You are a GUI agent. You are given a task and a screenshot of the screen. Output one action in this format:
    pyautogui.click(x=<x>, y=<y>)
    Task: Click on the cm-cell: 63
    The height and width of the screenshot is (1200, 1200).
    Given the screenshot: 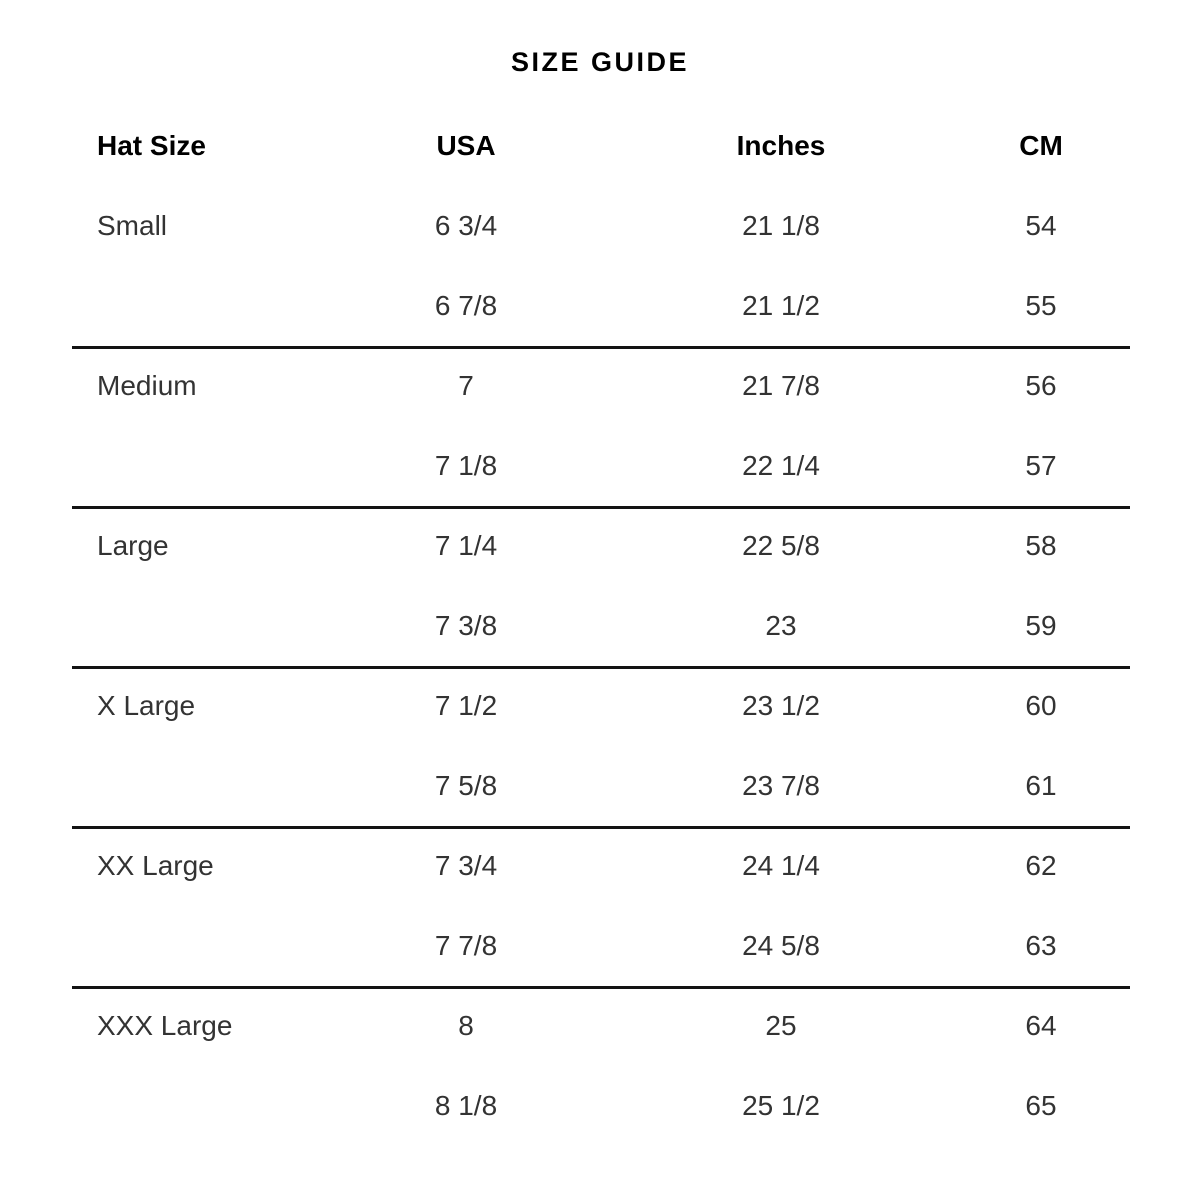 What is the action you would take?
    pyautogui.click(x=1041, y=945)
    